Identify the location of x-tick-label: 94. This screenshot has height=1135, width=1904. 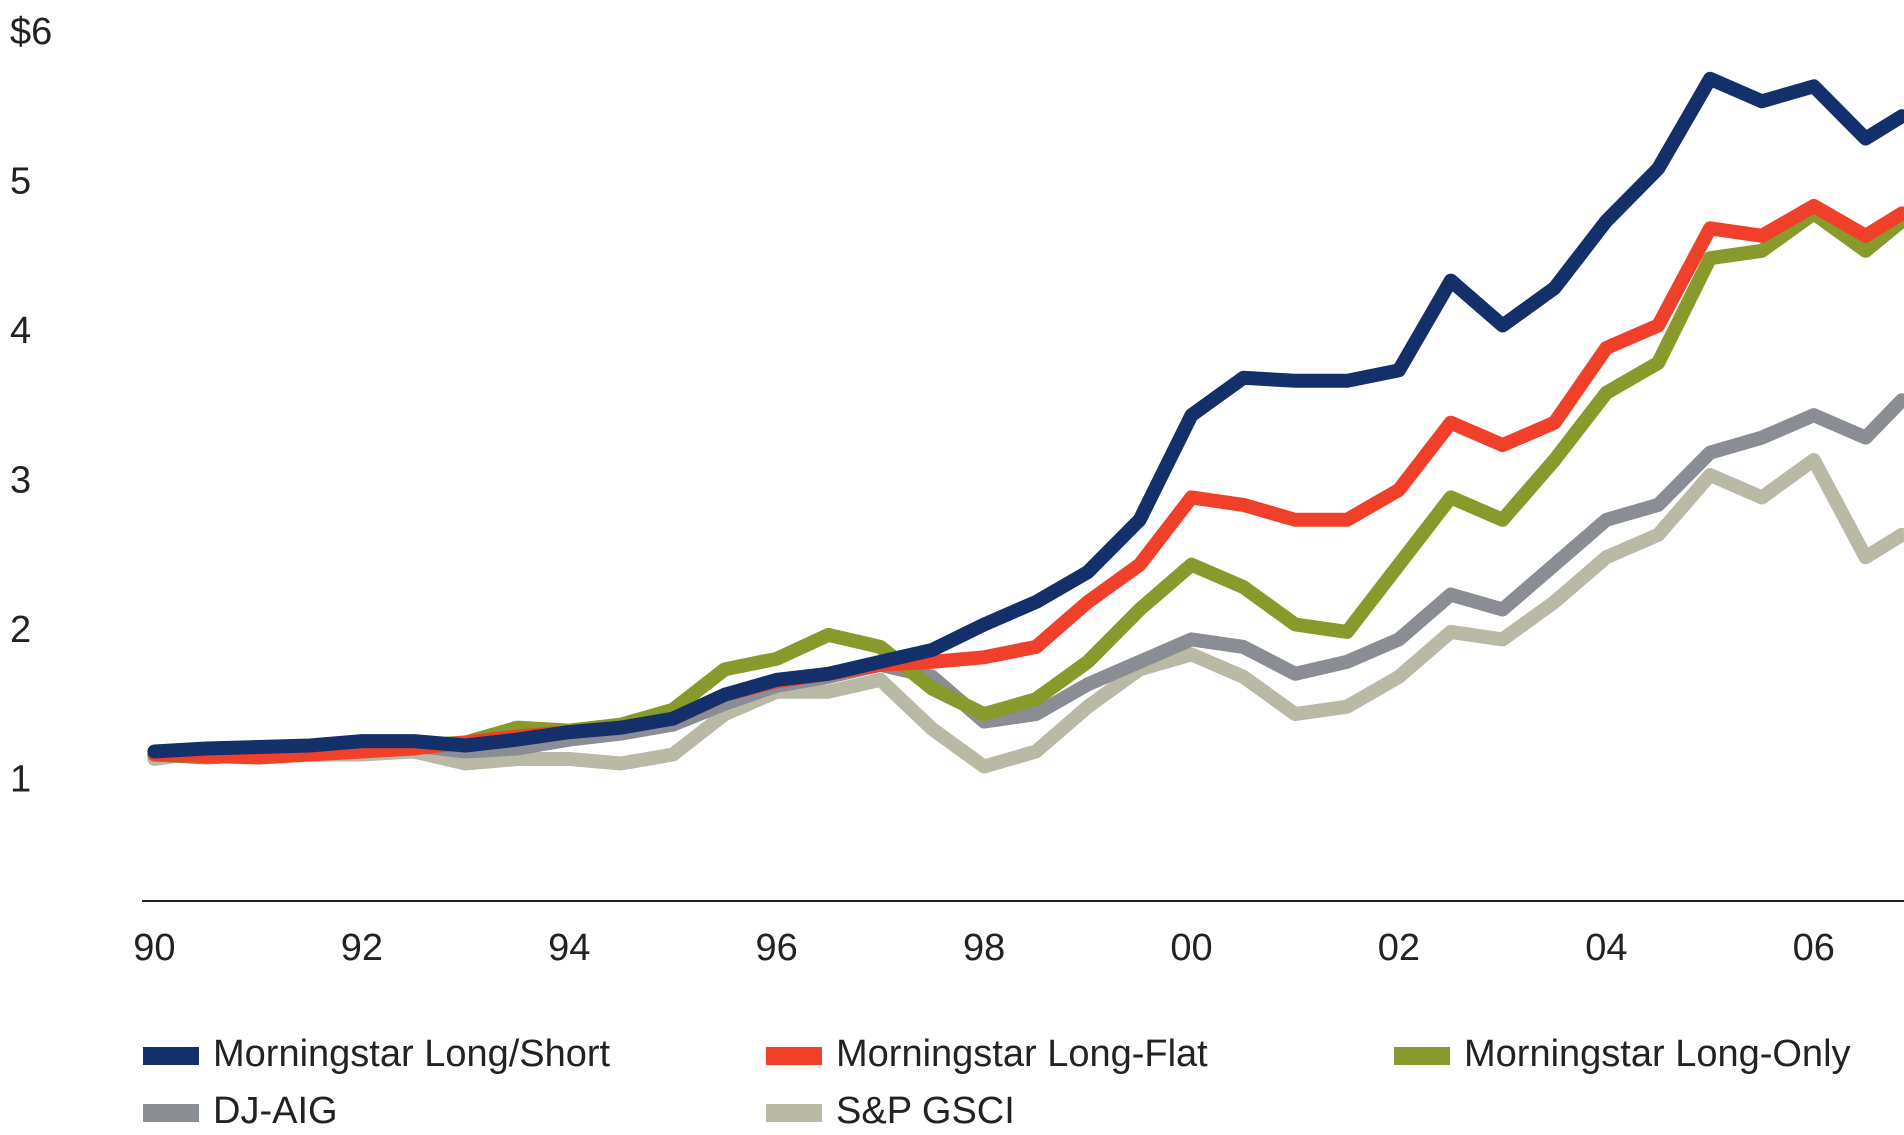
(569, 948).